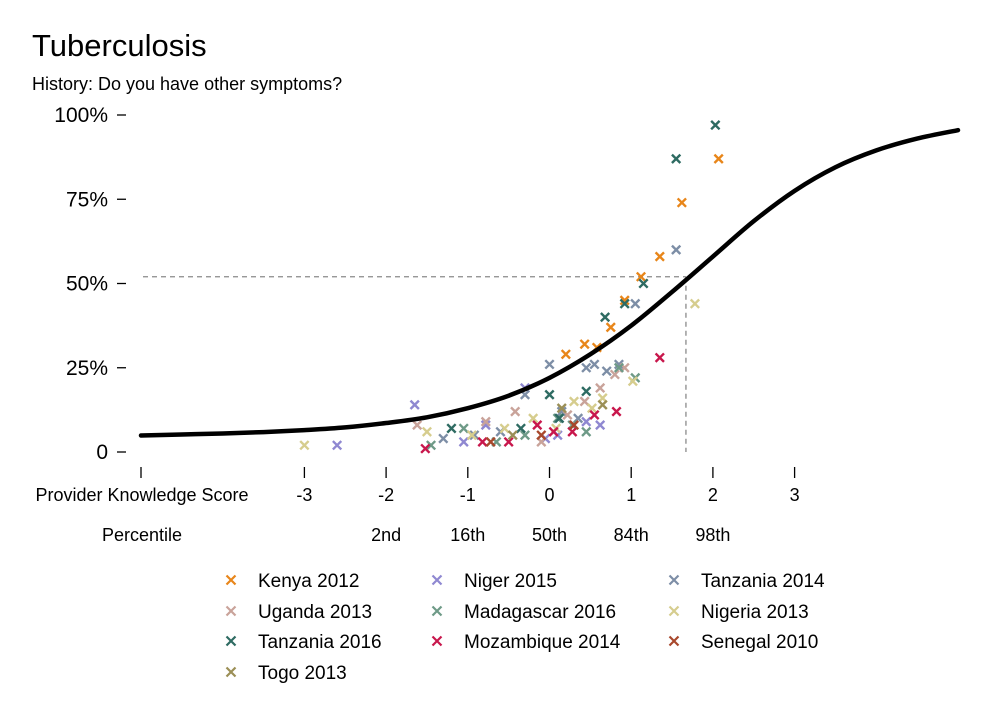  What do you see at coordinates (302, 673) in the screenshot?
I see `legend-label: Togo 2013` at bounding box center [302, 673].